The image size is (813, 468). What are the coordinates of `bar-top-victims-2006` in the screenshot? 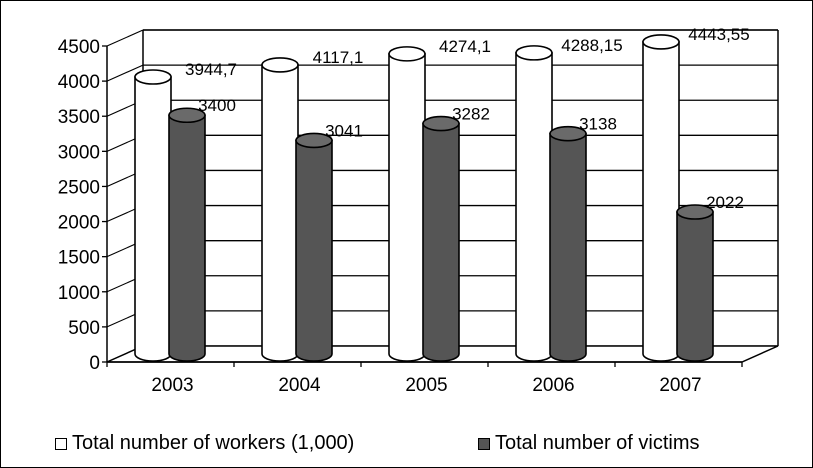 It's located at (568, 133).